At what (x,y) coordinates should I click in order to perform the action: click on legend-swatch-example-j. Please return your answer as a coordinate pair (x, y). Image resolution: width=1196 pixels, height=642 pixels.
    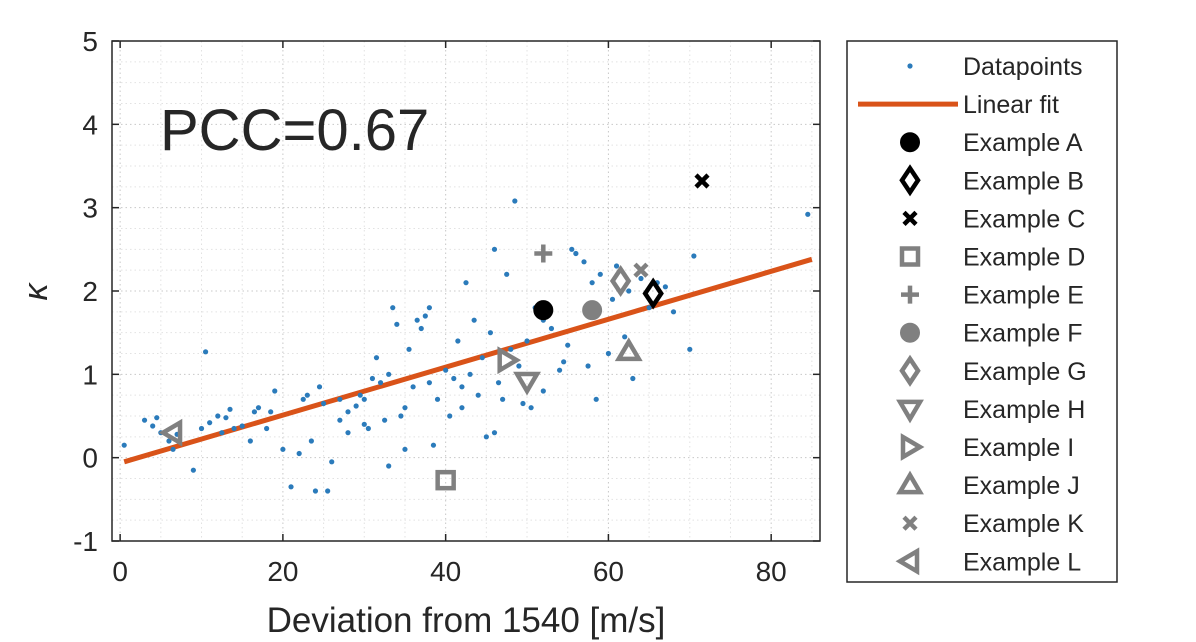
    Looking at the image, I should click on (910, 482).